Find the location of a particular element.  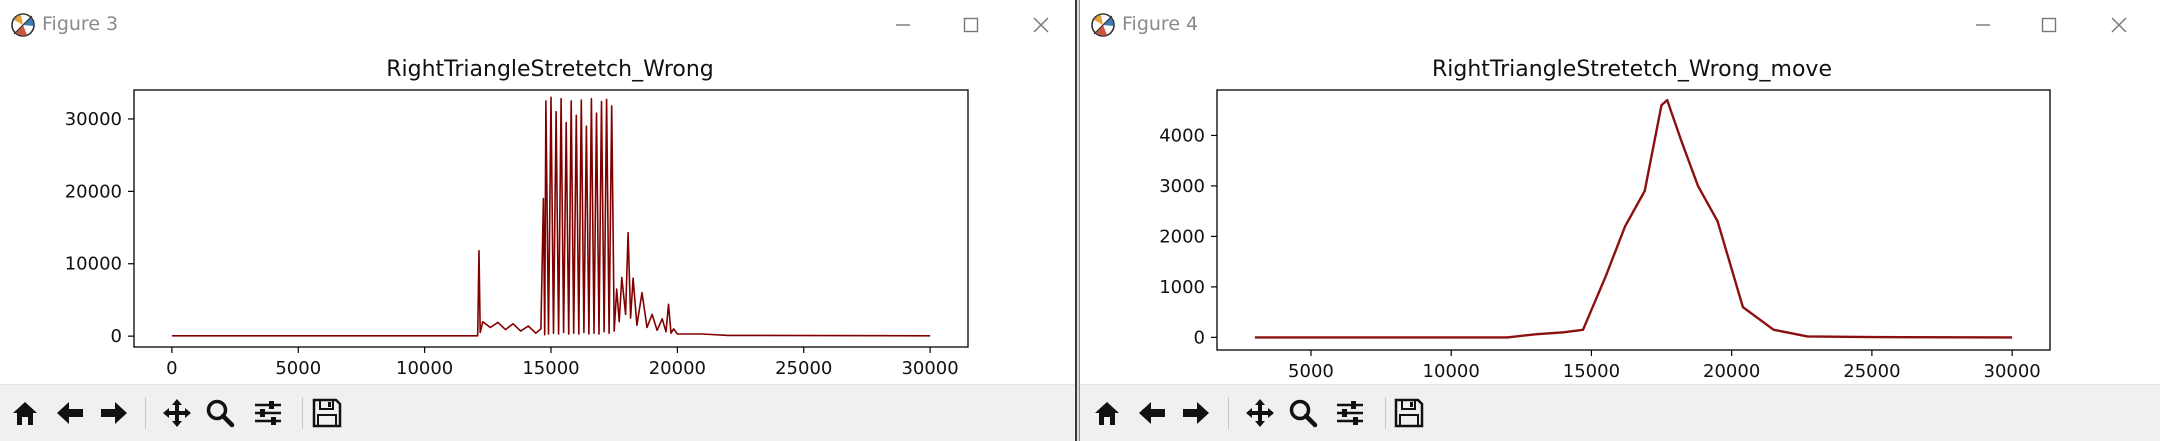

y-tick-label: 10000 is located at coordinates (93, 264).